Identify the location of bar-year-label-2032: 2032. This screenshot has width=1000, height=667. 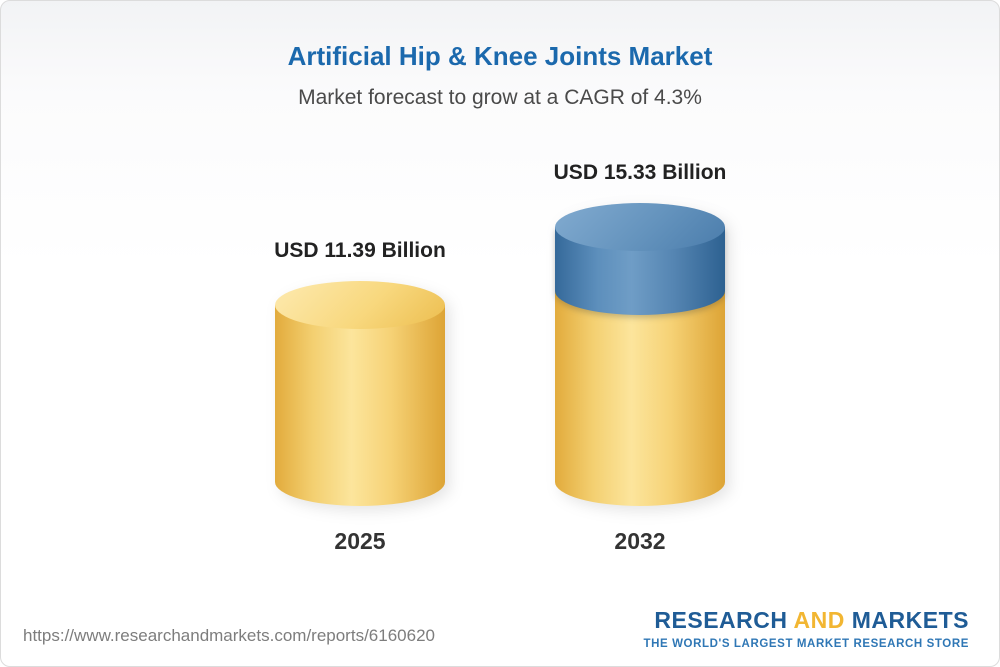
(640, 541).